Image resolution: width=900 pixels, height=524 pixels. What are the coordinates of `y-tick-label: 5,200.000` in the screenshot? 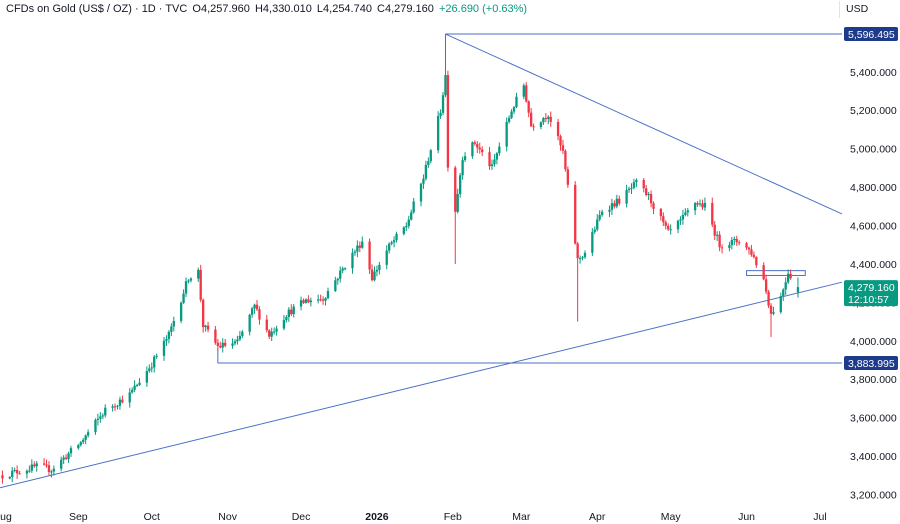 It's located at (873, 111).